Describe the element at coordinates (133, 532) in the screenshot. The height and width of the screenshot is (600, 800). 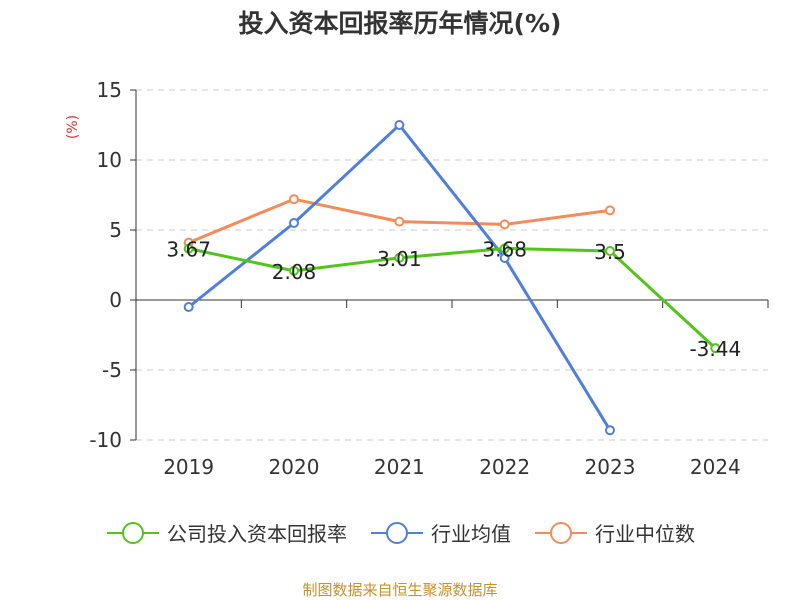
I see `legend-swatch-company` at that location.